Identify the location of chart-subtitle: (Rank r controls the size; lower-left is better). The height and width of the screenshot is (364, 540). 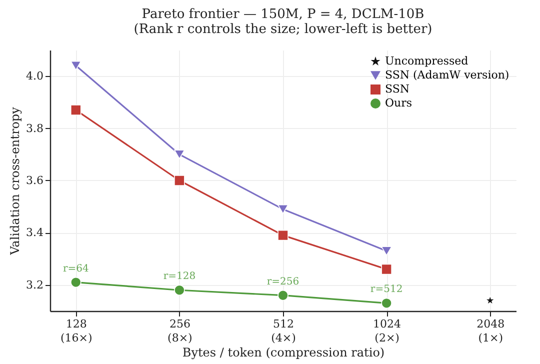
(283, 29).